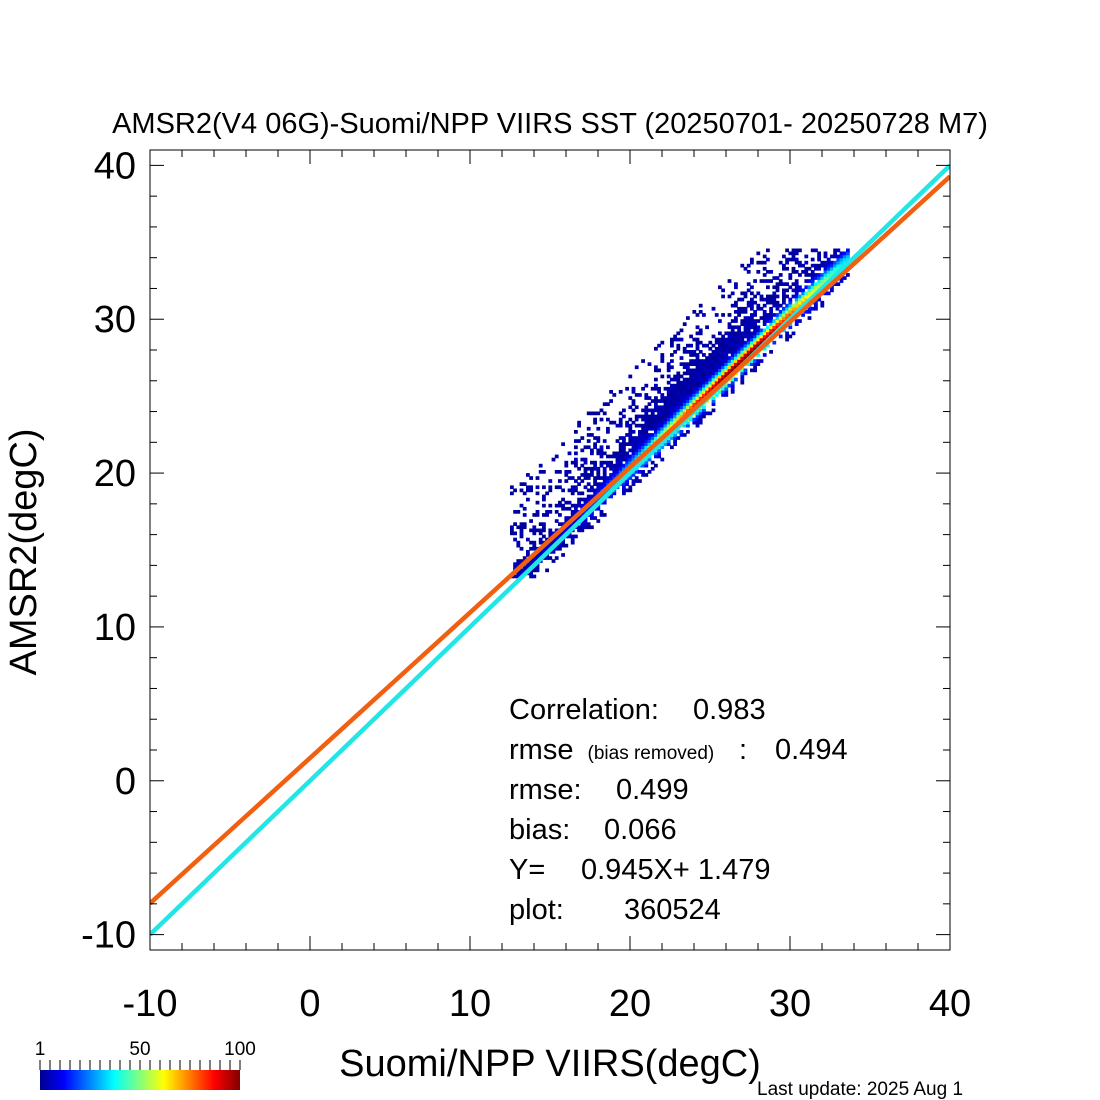  What do you see at coordinates (536, 910) in the screenshot?
I see `plot-count-label: plot:` at bounding box center [536, 910].